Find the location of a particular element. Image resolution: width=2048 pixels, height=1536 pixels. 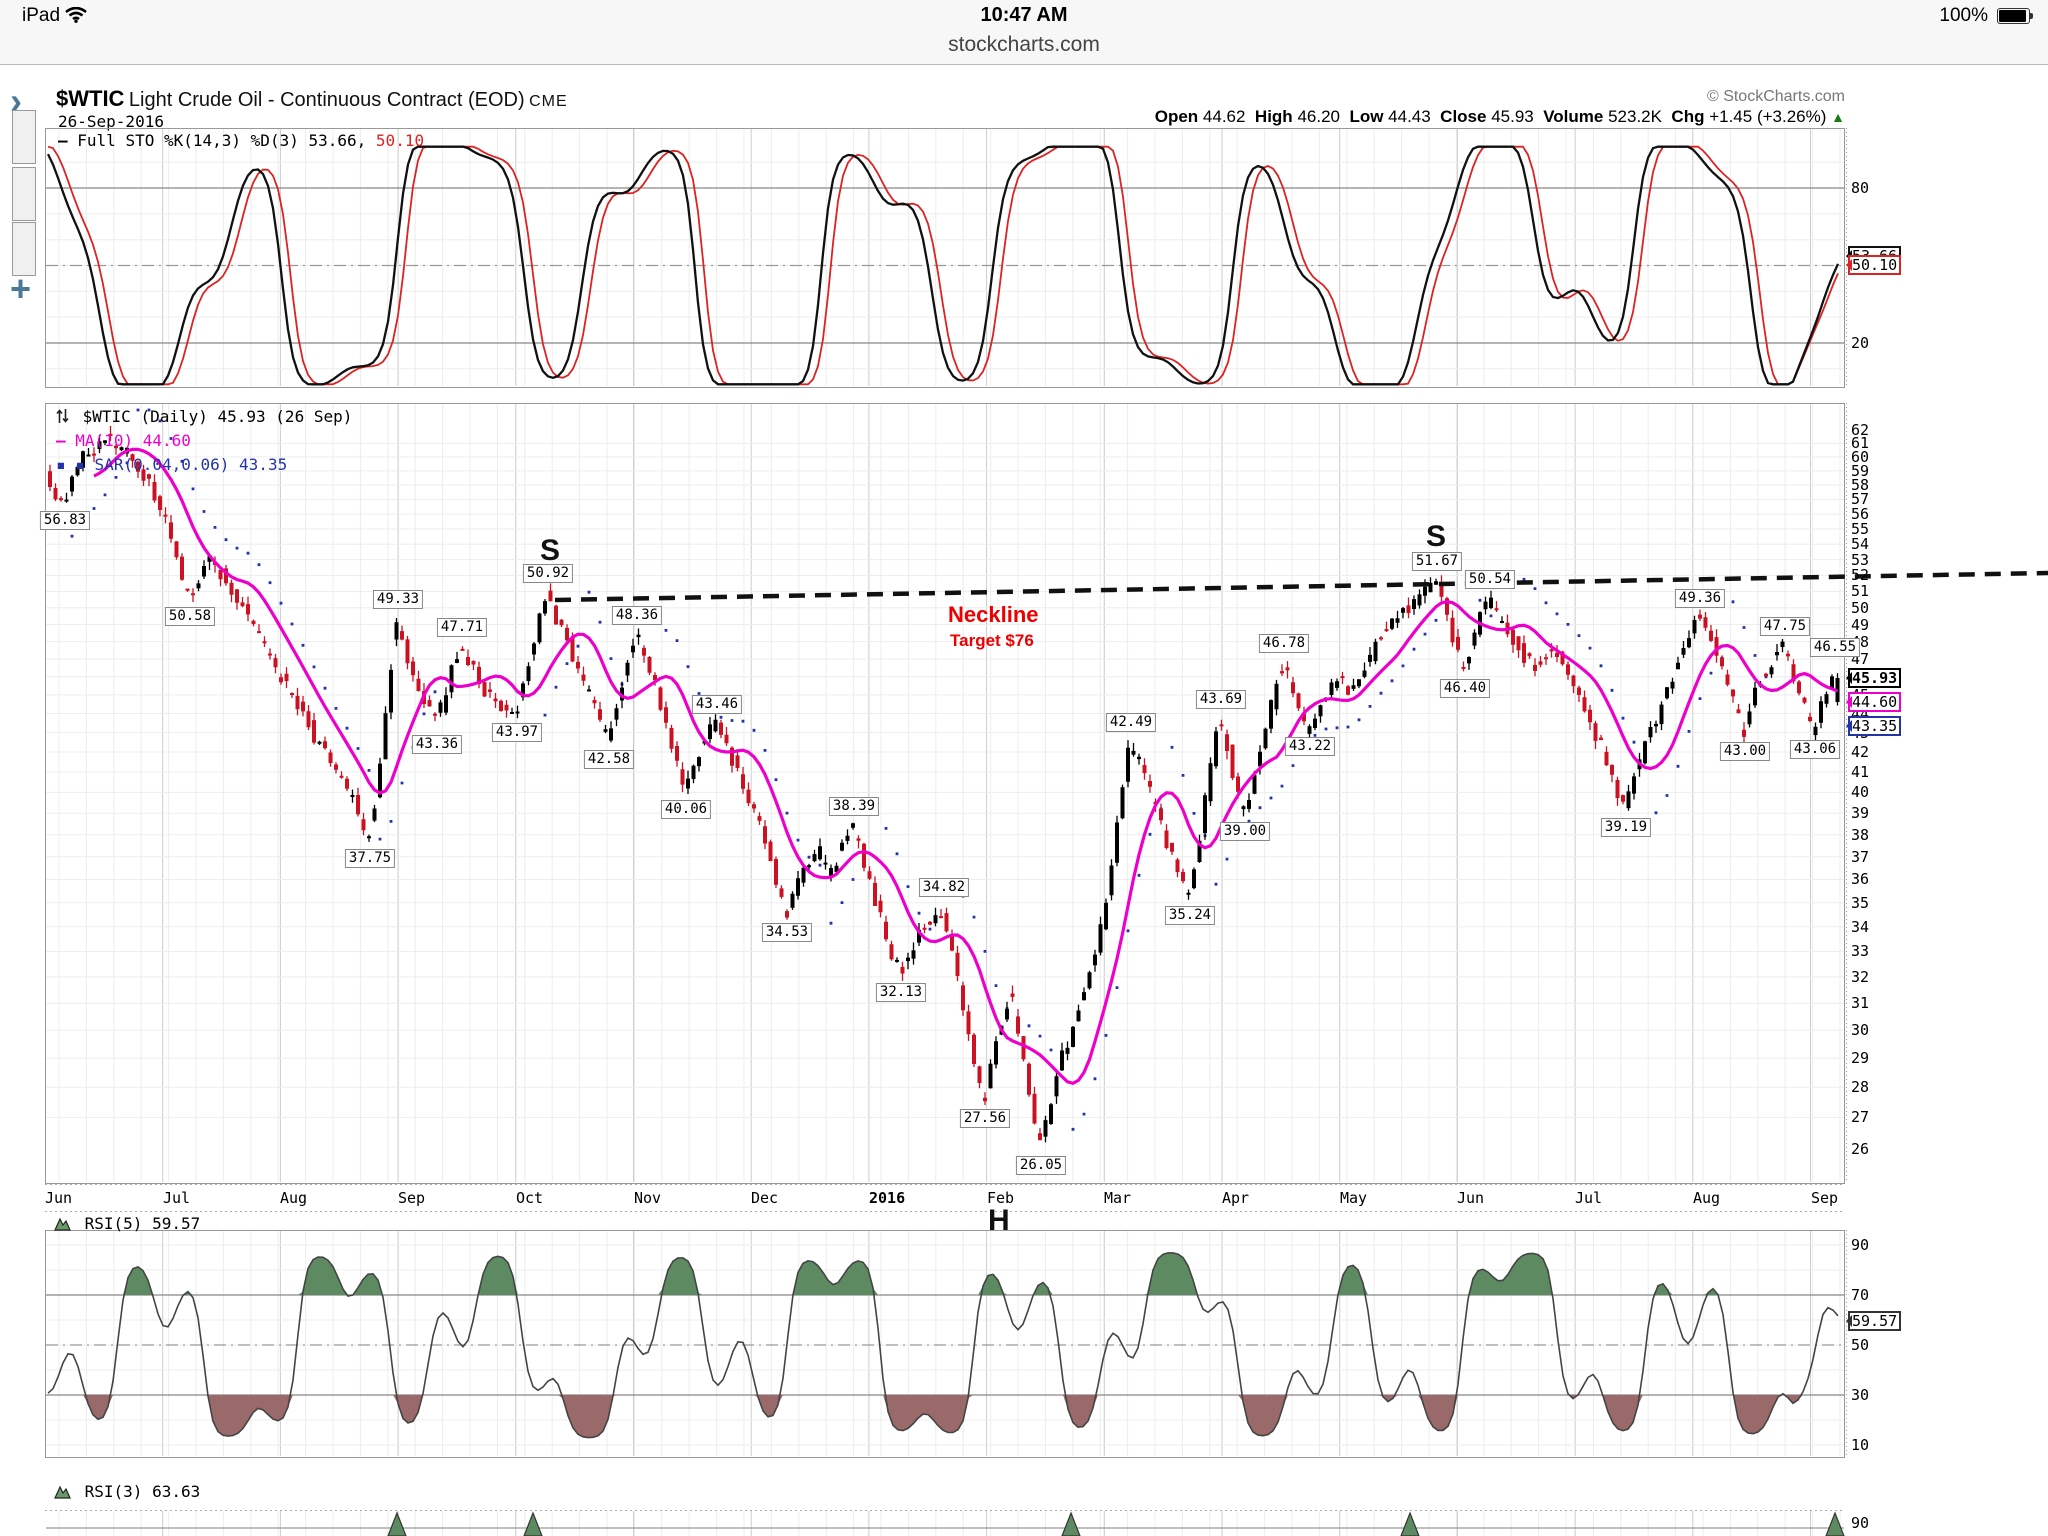

price-point-label: 39.19 is located at coordinates (1626, 827).